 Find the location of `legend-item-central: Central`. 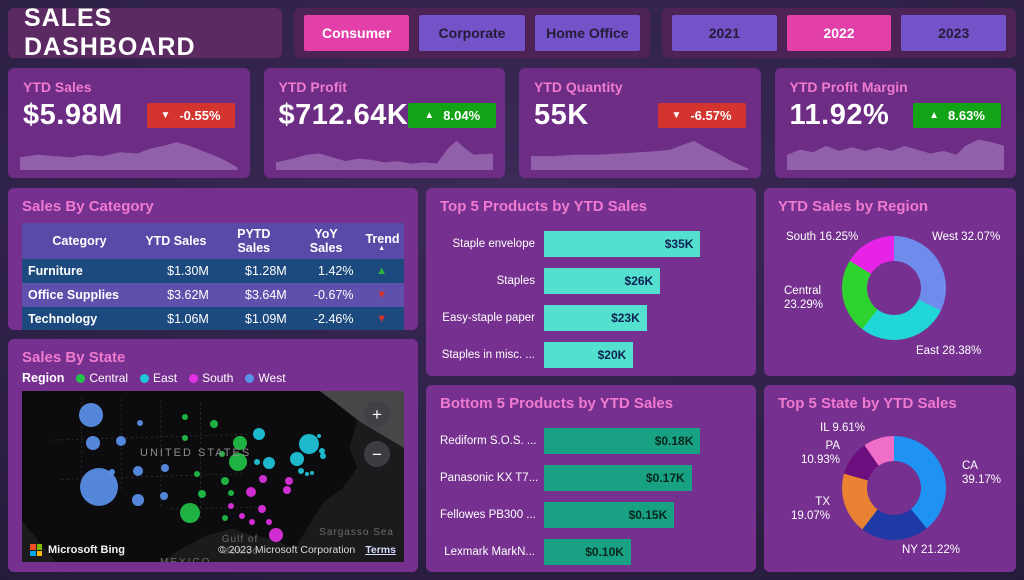

legend-item-central: Central is located at coordinates (102, 378).